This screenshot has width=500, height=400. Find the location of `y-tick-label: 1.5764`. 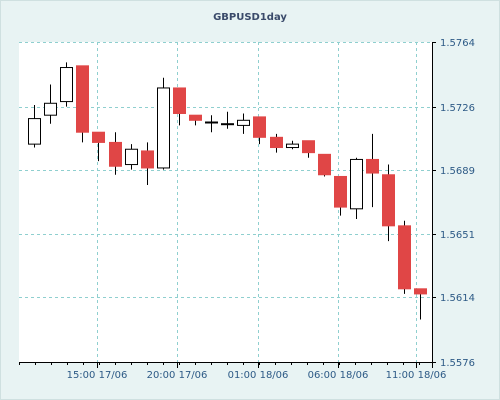

y-tick-label: 1.5764 is located at coordinates (457, 43).